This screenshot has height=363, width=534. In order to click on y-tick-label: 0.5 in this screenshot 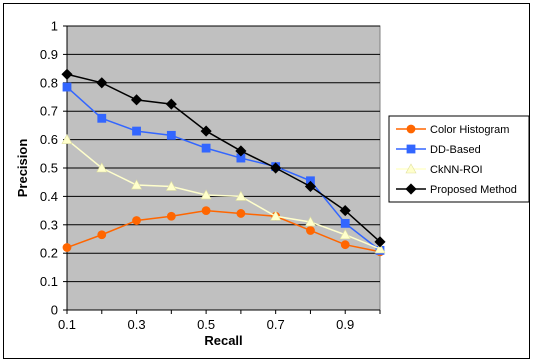, I will do `click(49, 168)`.